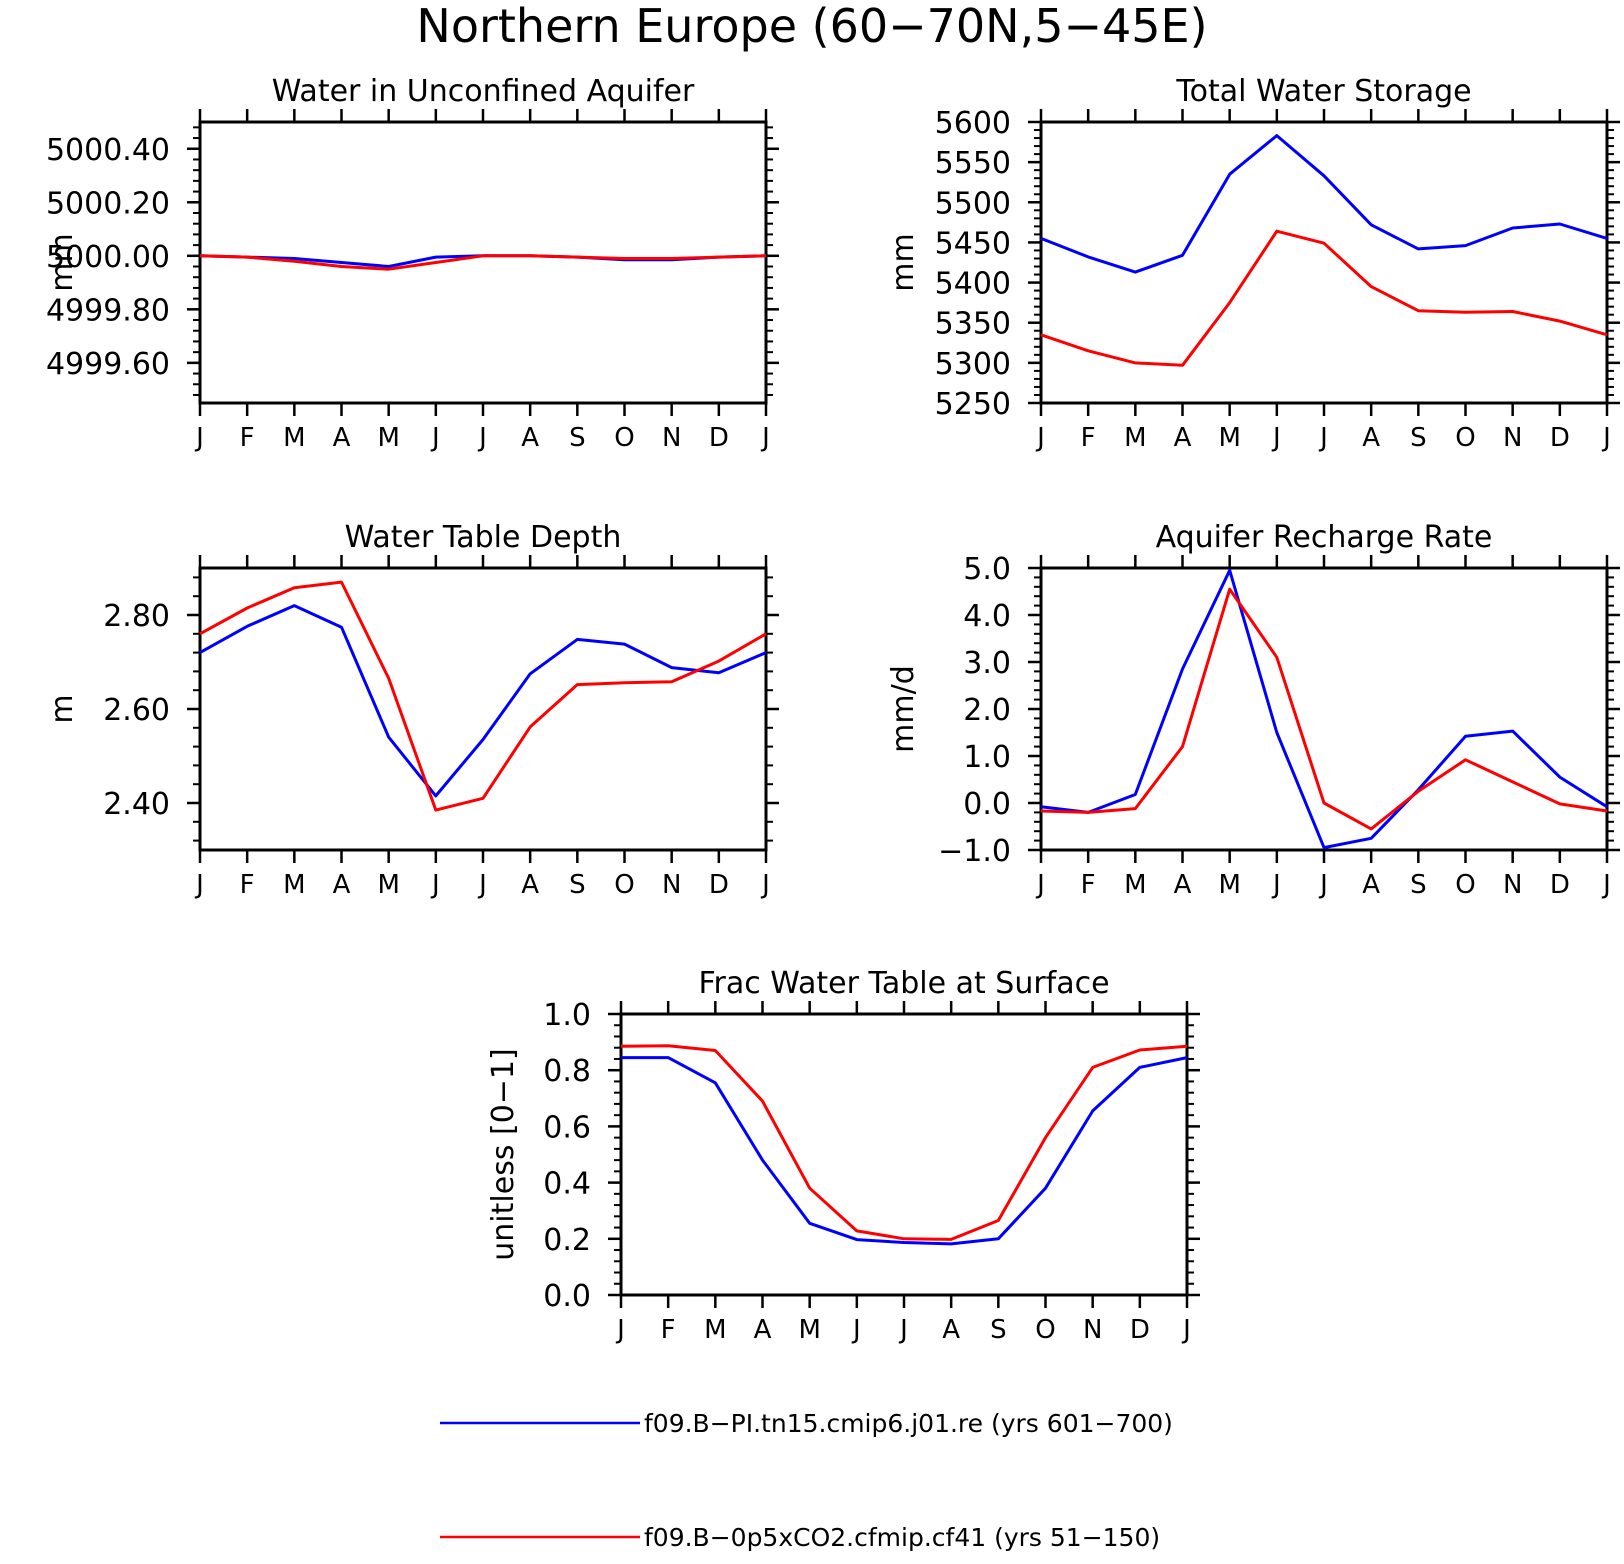 The height and width of the screenshot is (1564, 1624). I want to click on legend-label-2: f09.B−0p5xCO2.cfmip.cf41 (yrs 51−150), so click(902, 1537).